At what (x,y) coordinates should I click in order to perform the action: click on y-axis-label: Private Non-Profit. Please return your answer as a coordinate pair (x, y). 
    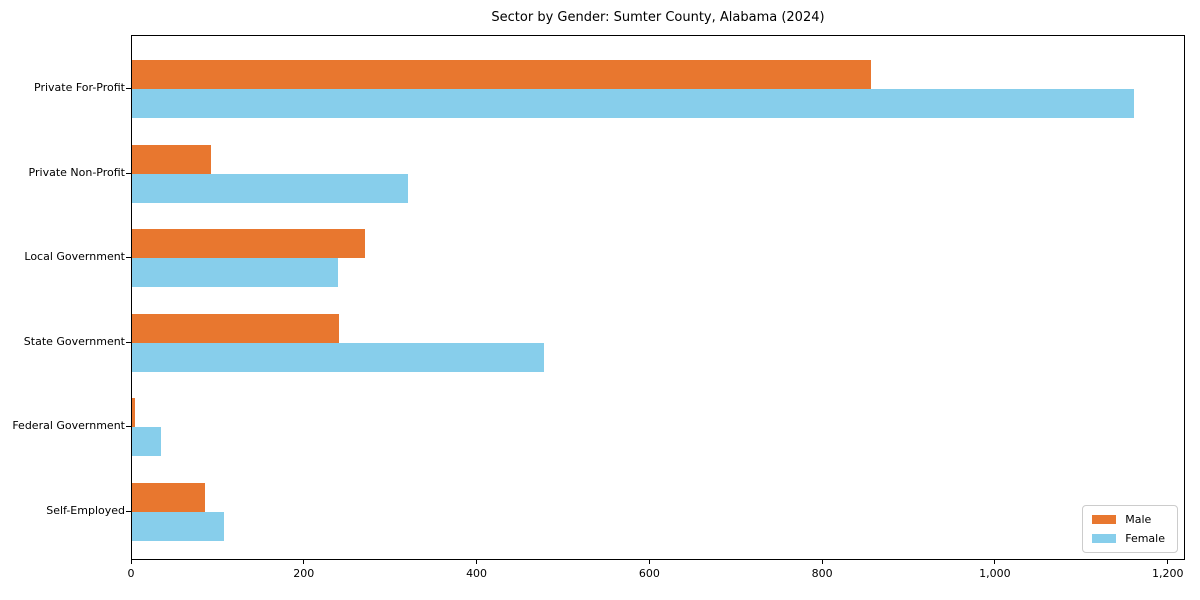
    Looking at the image, I should click on (76, 172).